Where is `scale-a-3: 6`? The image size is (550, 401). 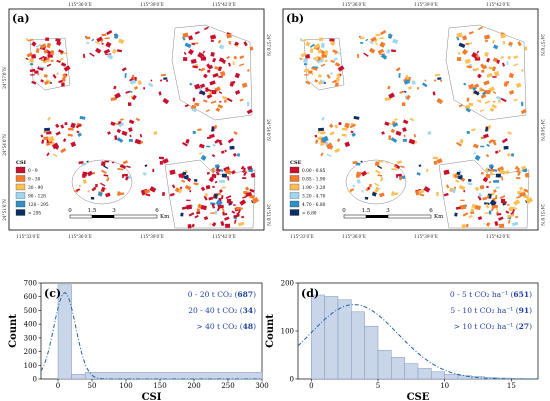 scale-a-3: 6 is located at coordinates (157, 211).